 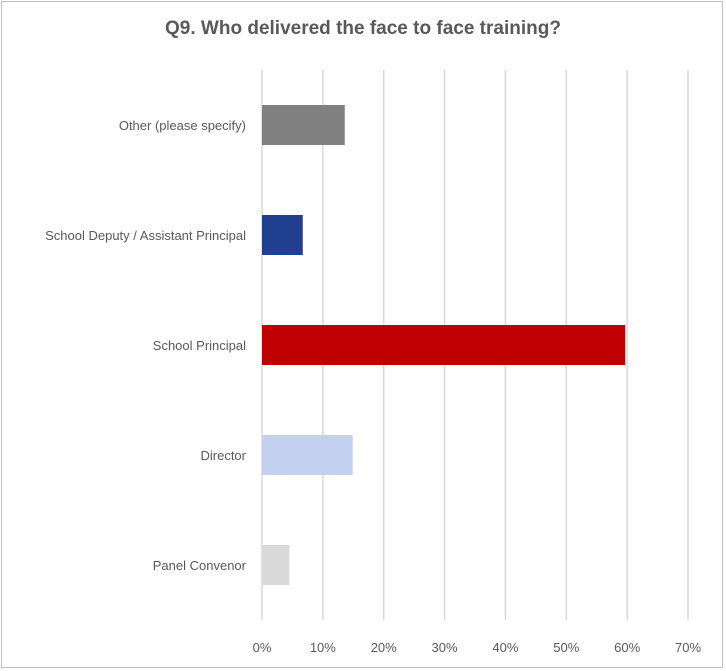 I want to click on x-tick-label-2: 20%, so click(x=384, y=647).